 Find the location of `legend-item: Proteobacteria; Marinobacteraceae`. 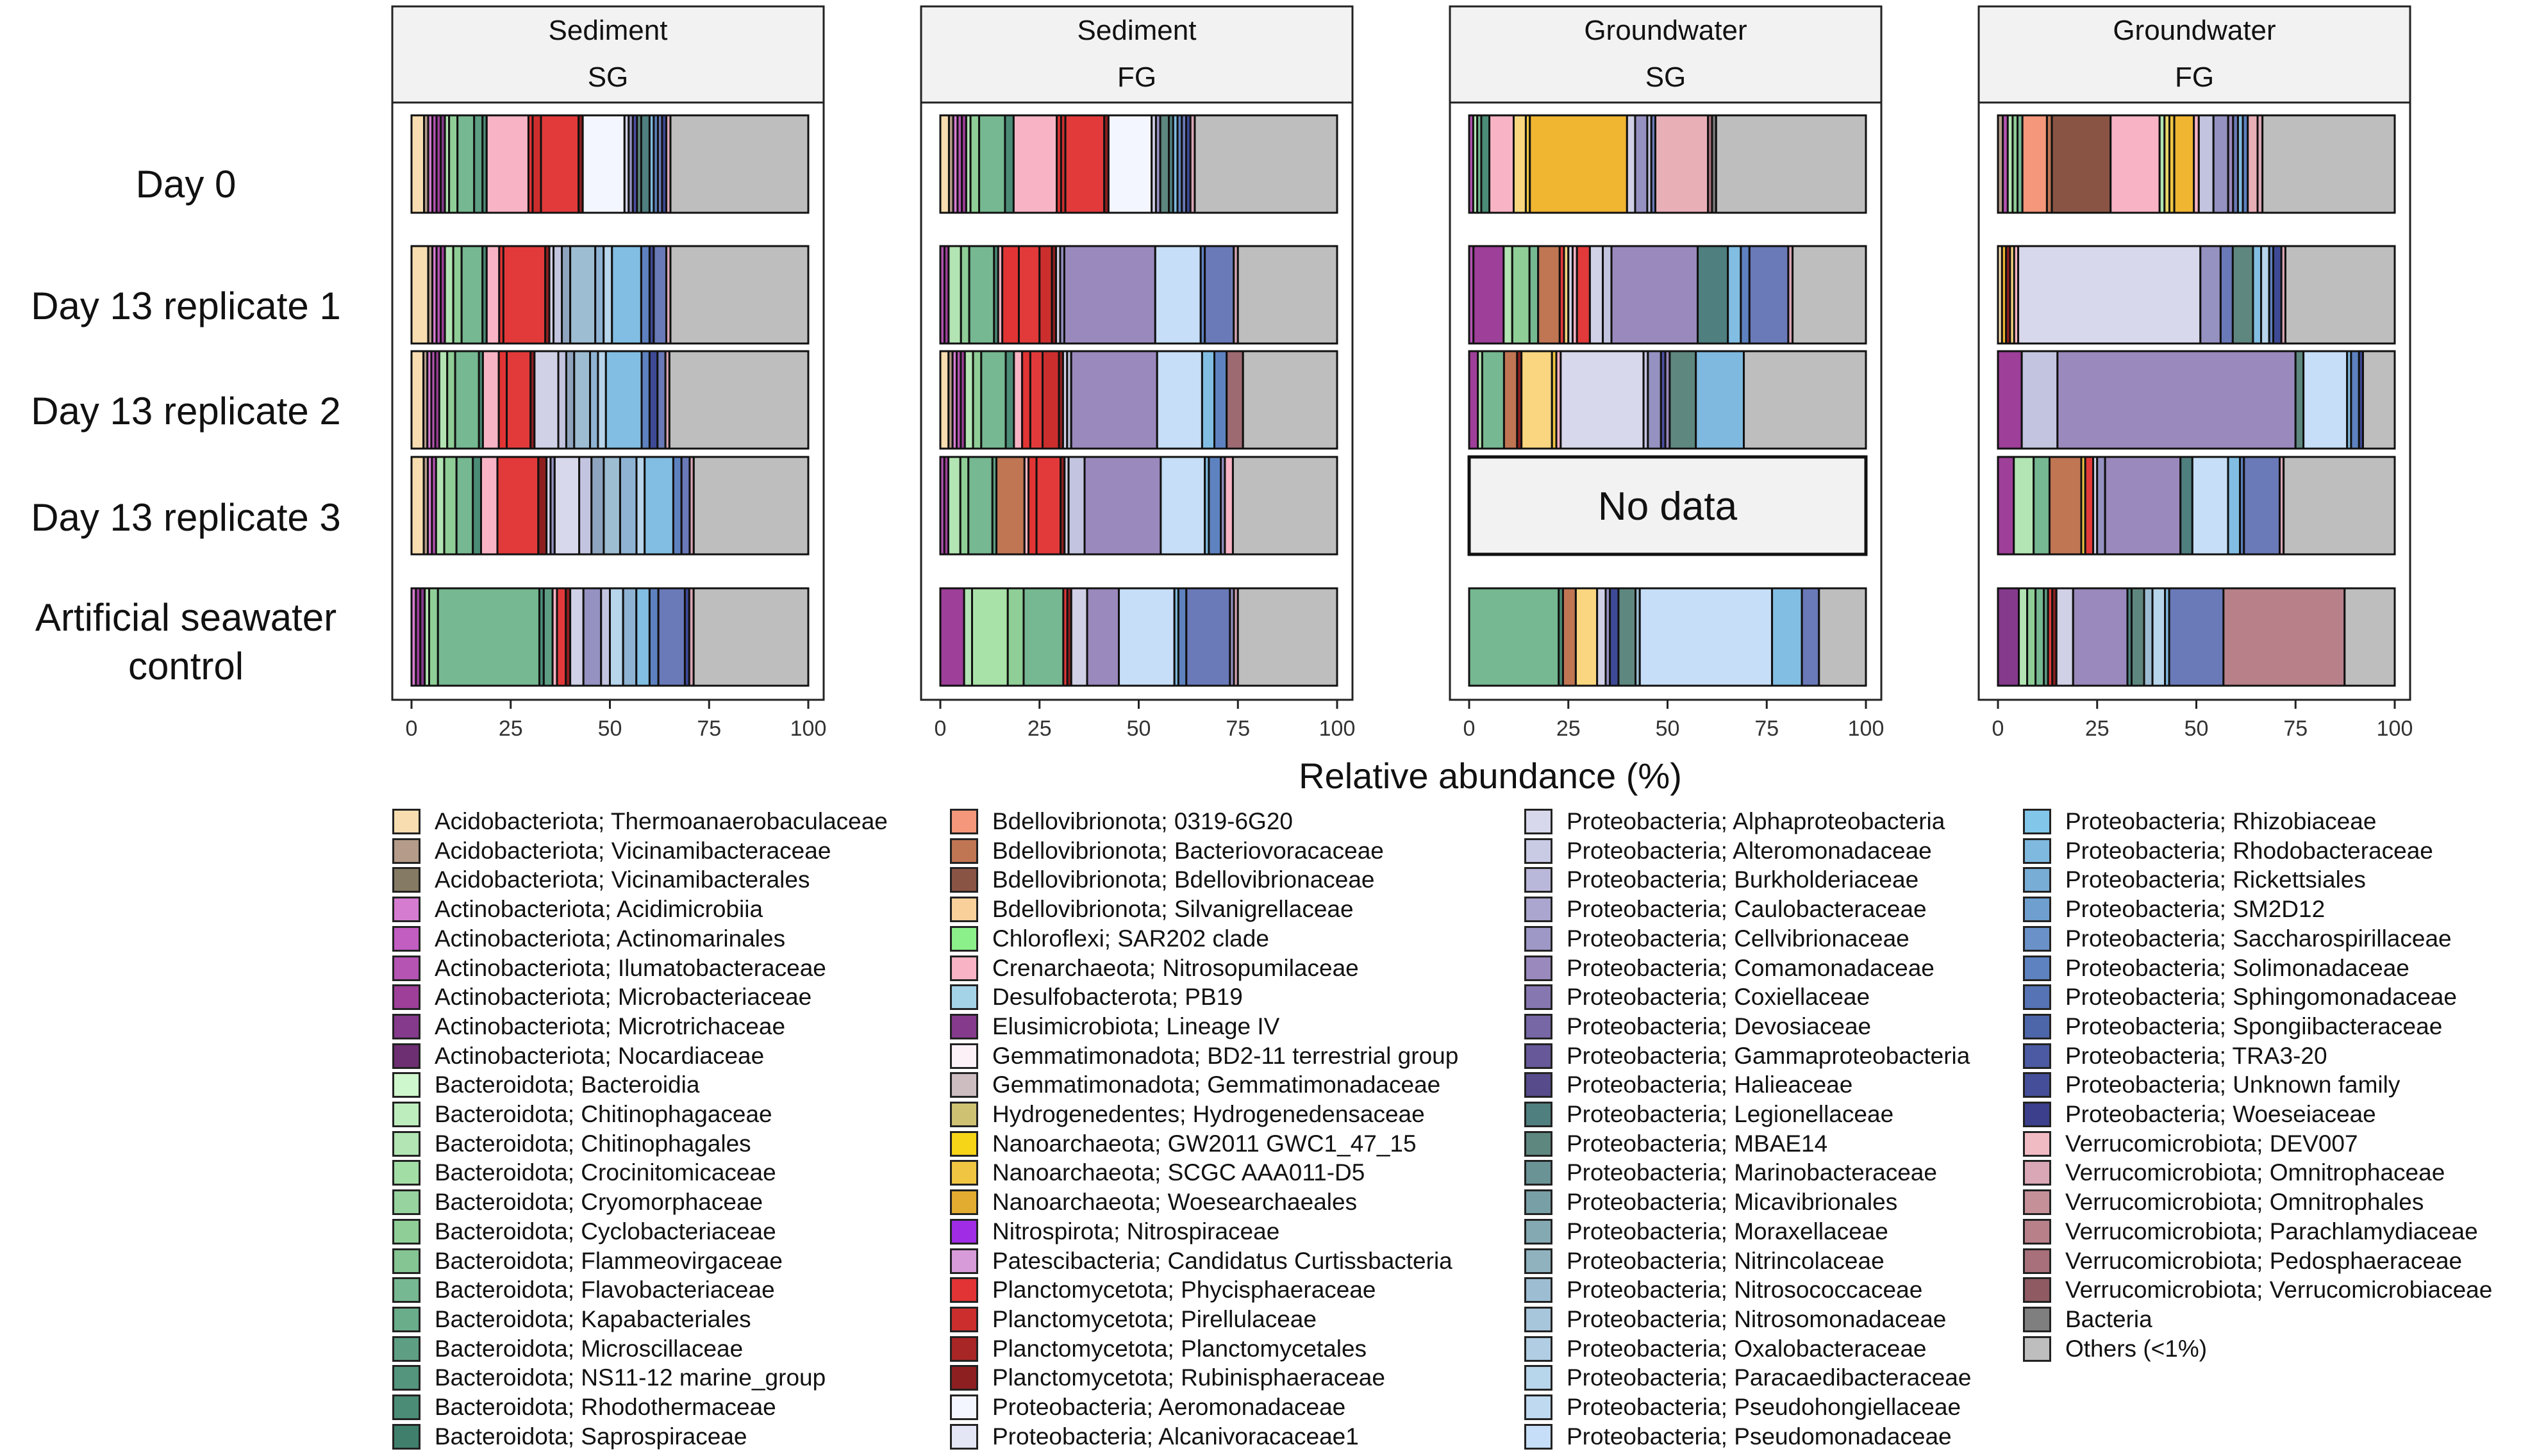

legend-item: Proteobacteria; Marinobacteraceae is located at coordinates (1731, 1173).